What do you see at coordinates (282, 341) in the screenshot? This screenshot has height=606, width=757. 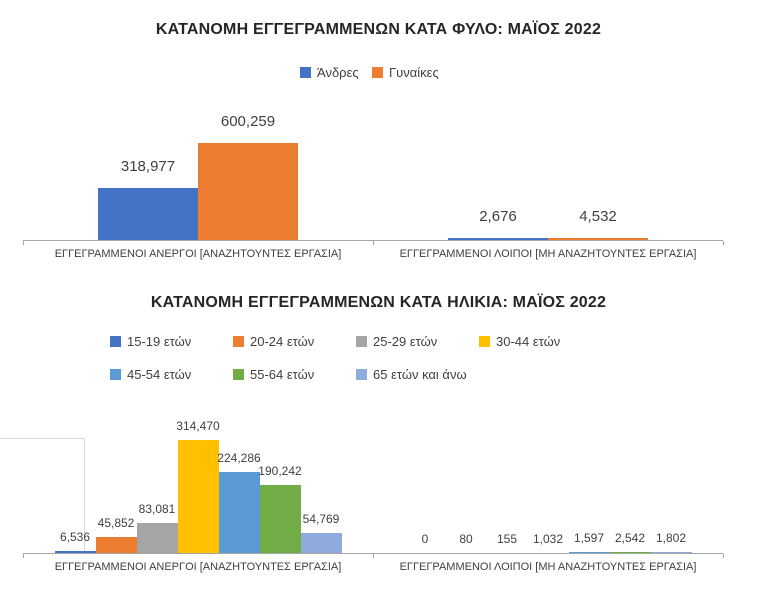 I see `legend-label: 20-24 ετών` at bounding box center [282, 341].